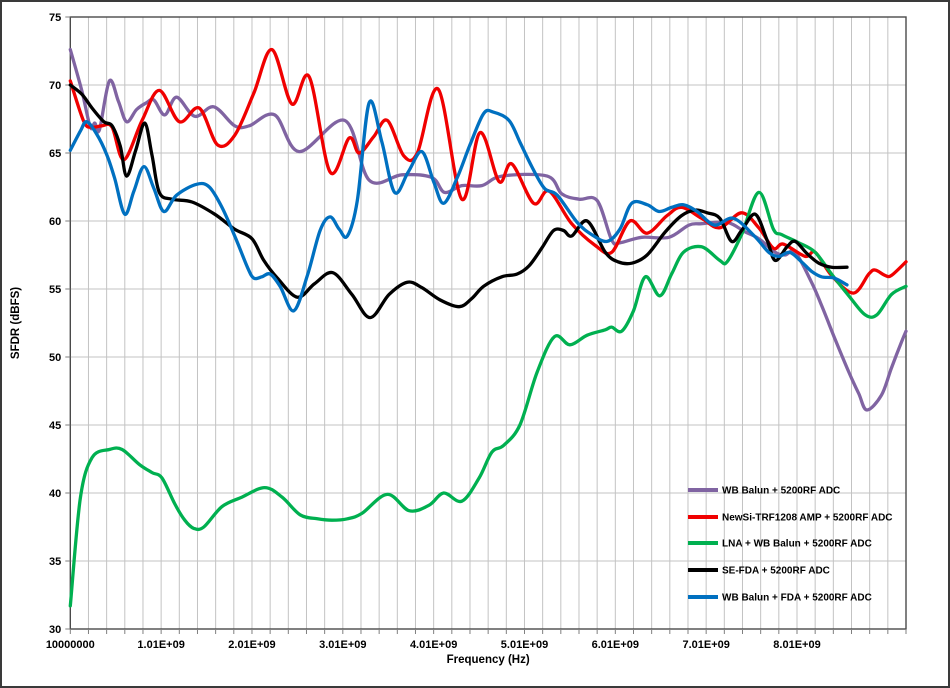 The width and height of the screenshot is (950, 688). What do you see at coordinates (55, 562) in the screenshot?
I see `y-axis-tick-label: 35` at bounding box center [55, 562].